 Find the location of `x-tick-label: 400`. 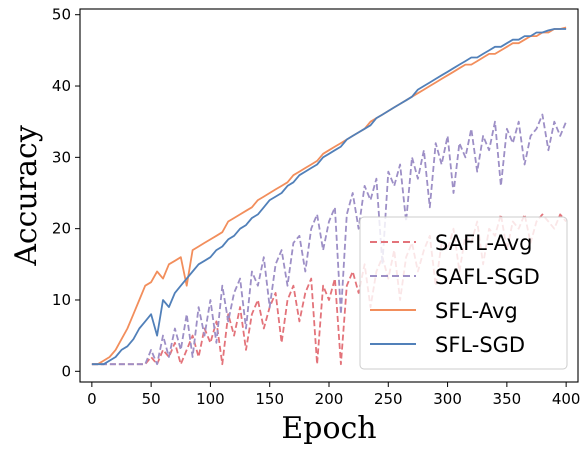

x-tick-label: 400 is located at coordinates (566, 399).